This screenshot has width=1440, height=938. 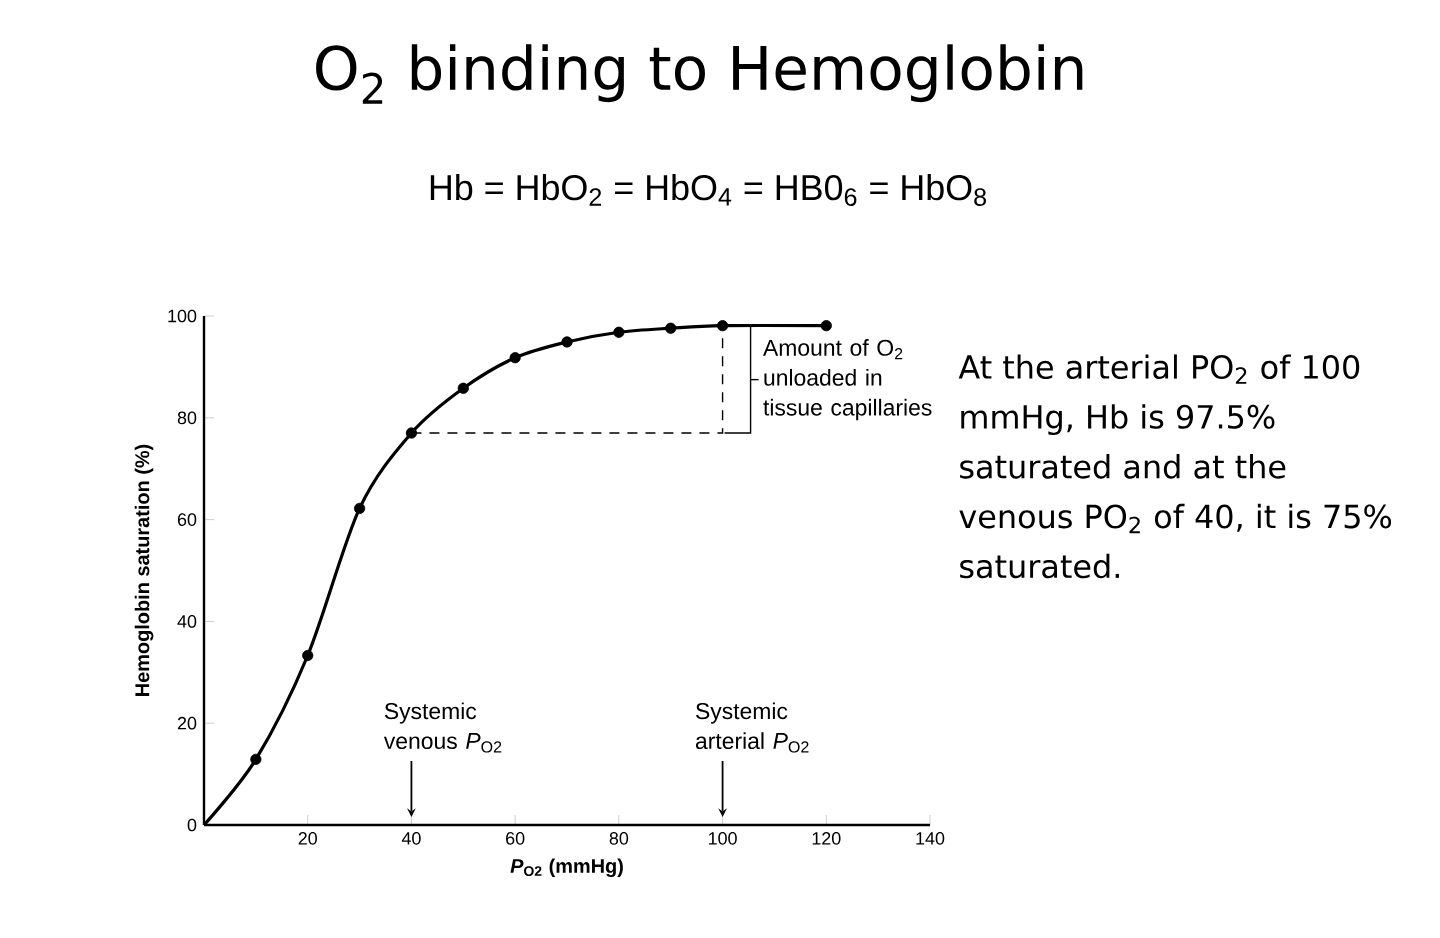 I want to click on y-axis-title: Hemoglobin saturation (%), so click(x=144, y=570).